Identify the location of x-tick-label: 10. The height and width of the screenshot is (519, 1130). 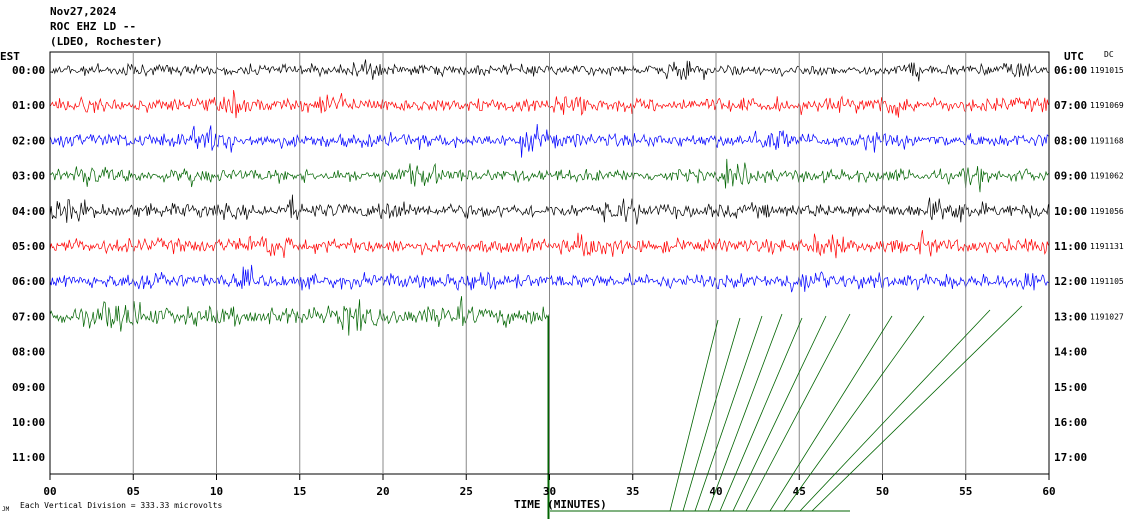
(216, 491).